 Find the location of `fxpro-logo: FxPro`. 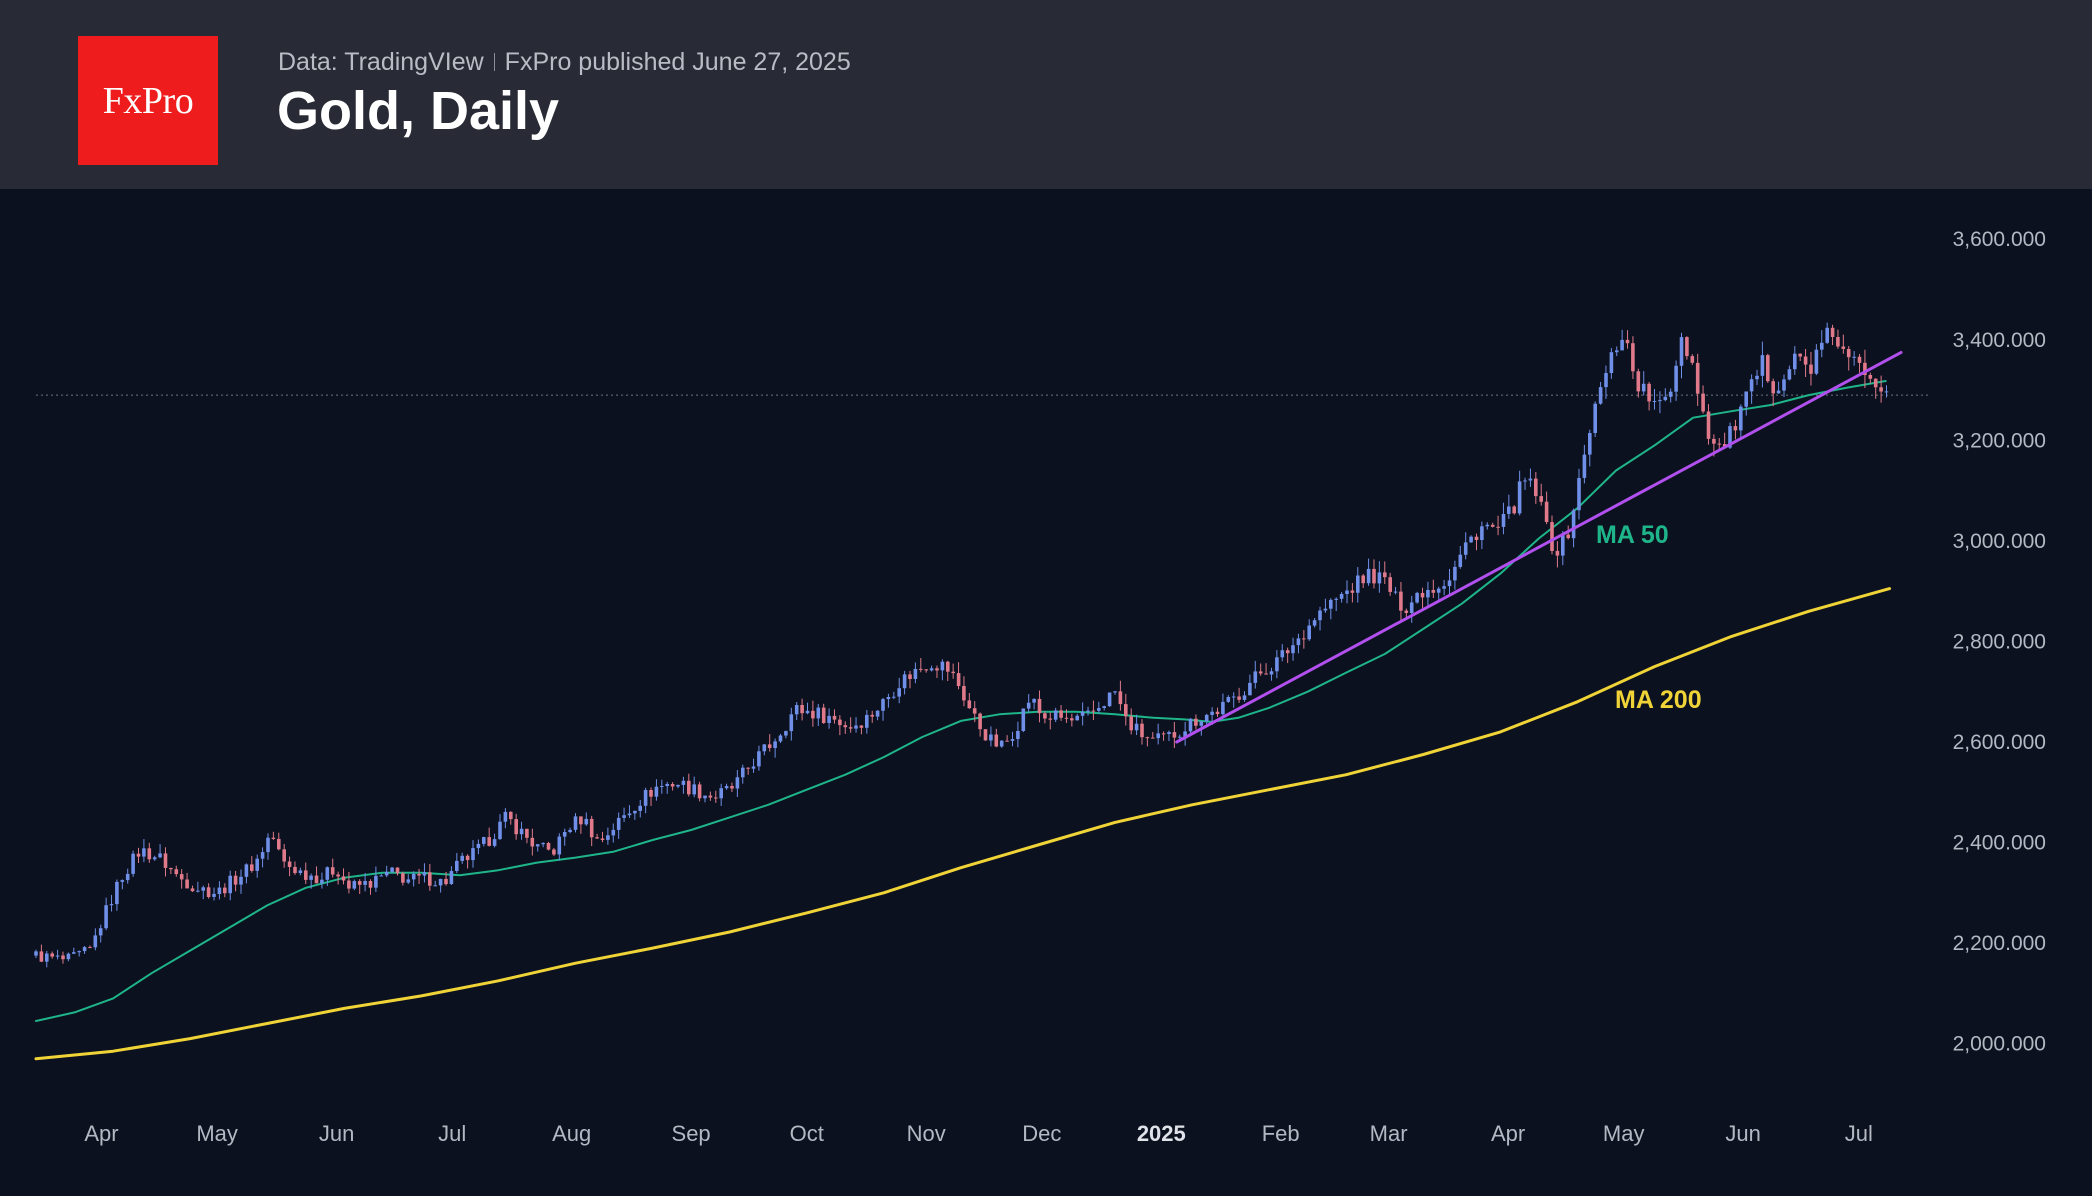

fxpro-logo: FxPro is located at coordinates (148, 100).